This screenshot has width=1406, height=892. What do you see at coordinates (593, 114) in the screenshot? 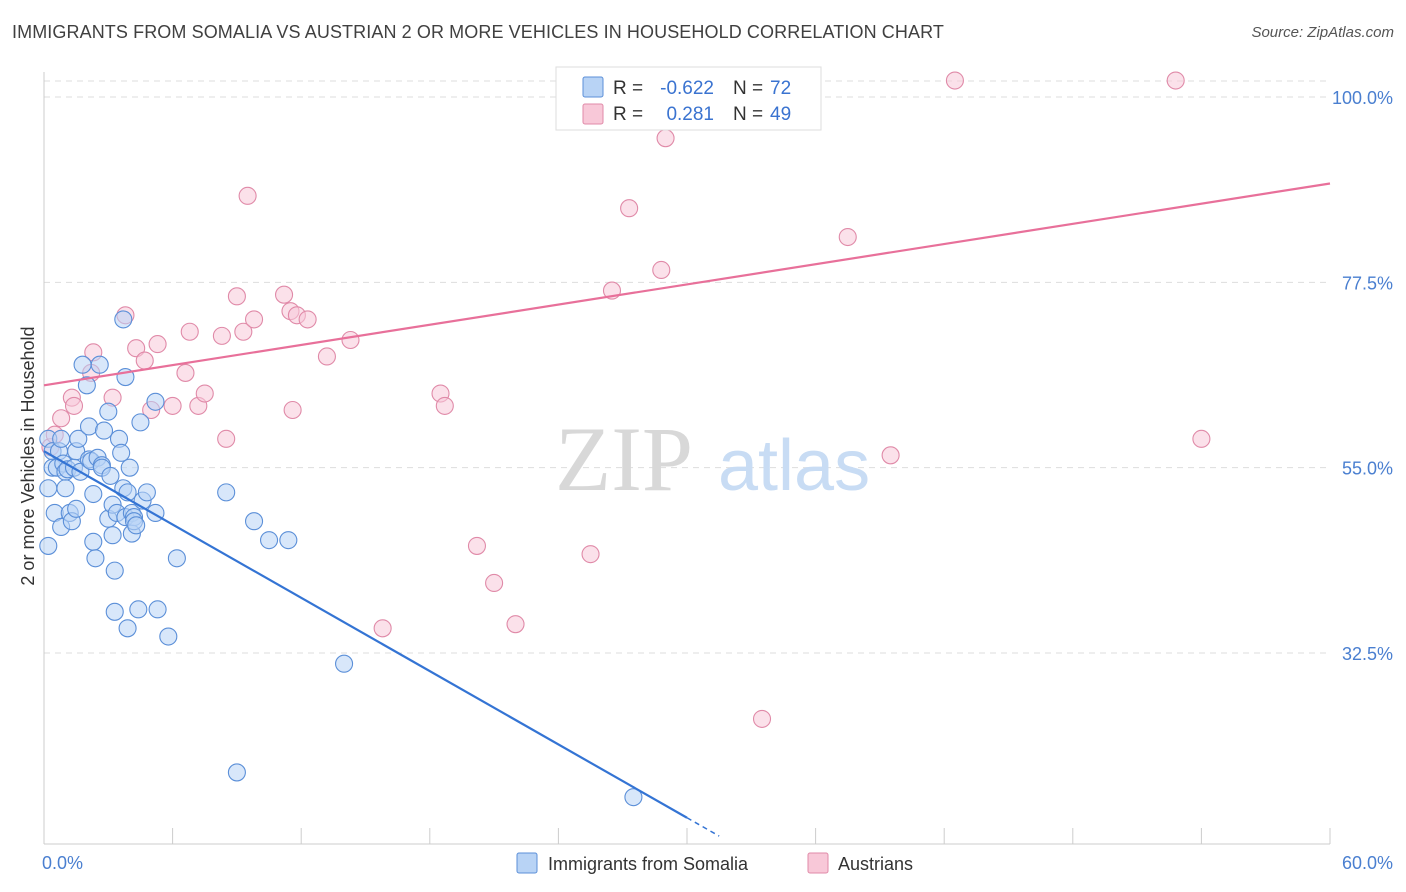
I see `legend-swatch-austrians` at bounding box center [593, 114].